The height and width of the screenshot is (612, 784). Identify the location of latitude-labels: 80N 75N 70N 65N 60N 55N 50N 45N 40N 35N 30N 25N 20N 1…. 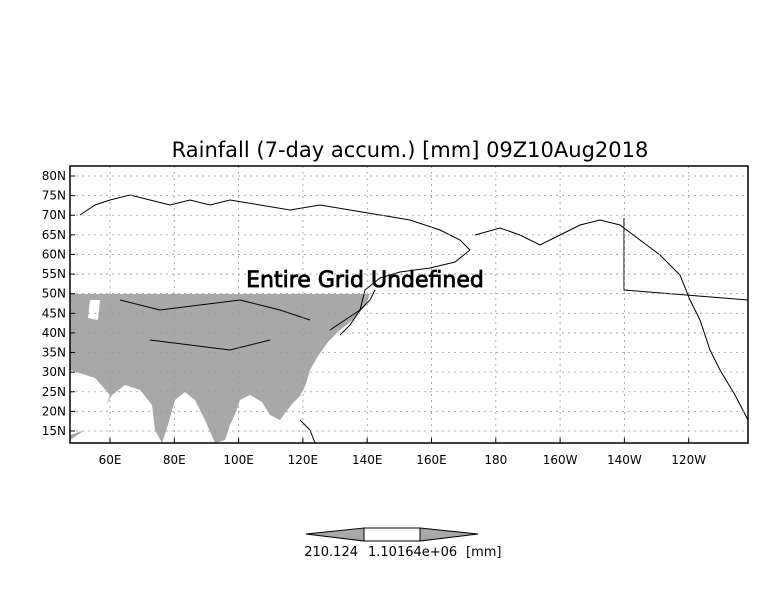
(54, 303).